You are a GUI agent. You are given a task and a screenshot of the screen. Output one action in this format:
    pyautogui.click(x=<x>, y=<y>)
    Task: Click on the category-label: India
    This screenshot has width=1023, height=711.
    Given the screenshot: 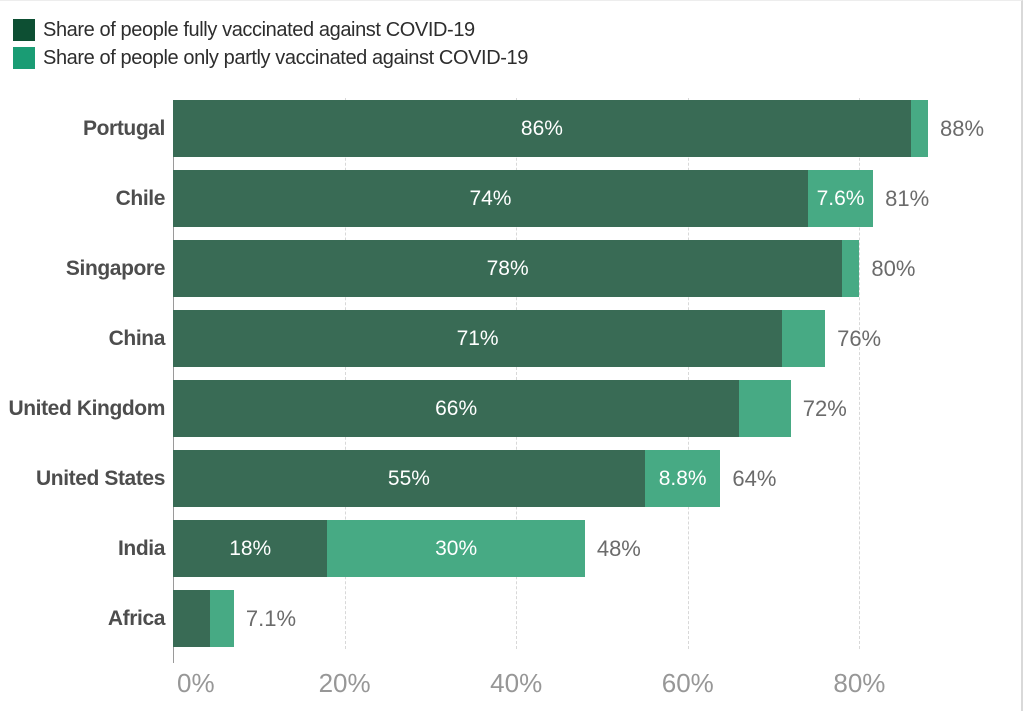 What is the action you would take?
    pyautogui.click(x=141, y=548)
    